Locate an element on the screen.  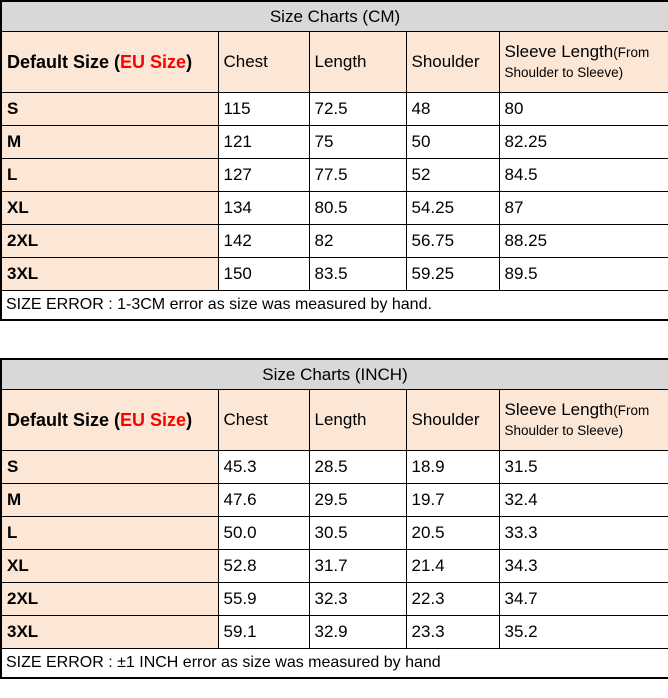
chest-value: 45.3 is located at coordinates (263, 467).